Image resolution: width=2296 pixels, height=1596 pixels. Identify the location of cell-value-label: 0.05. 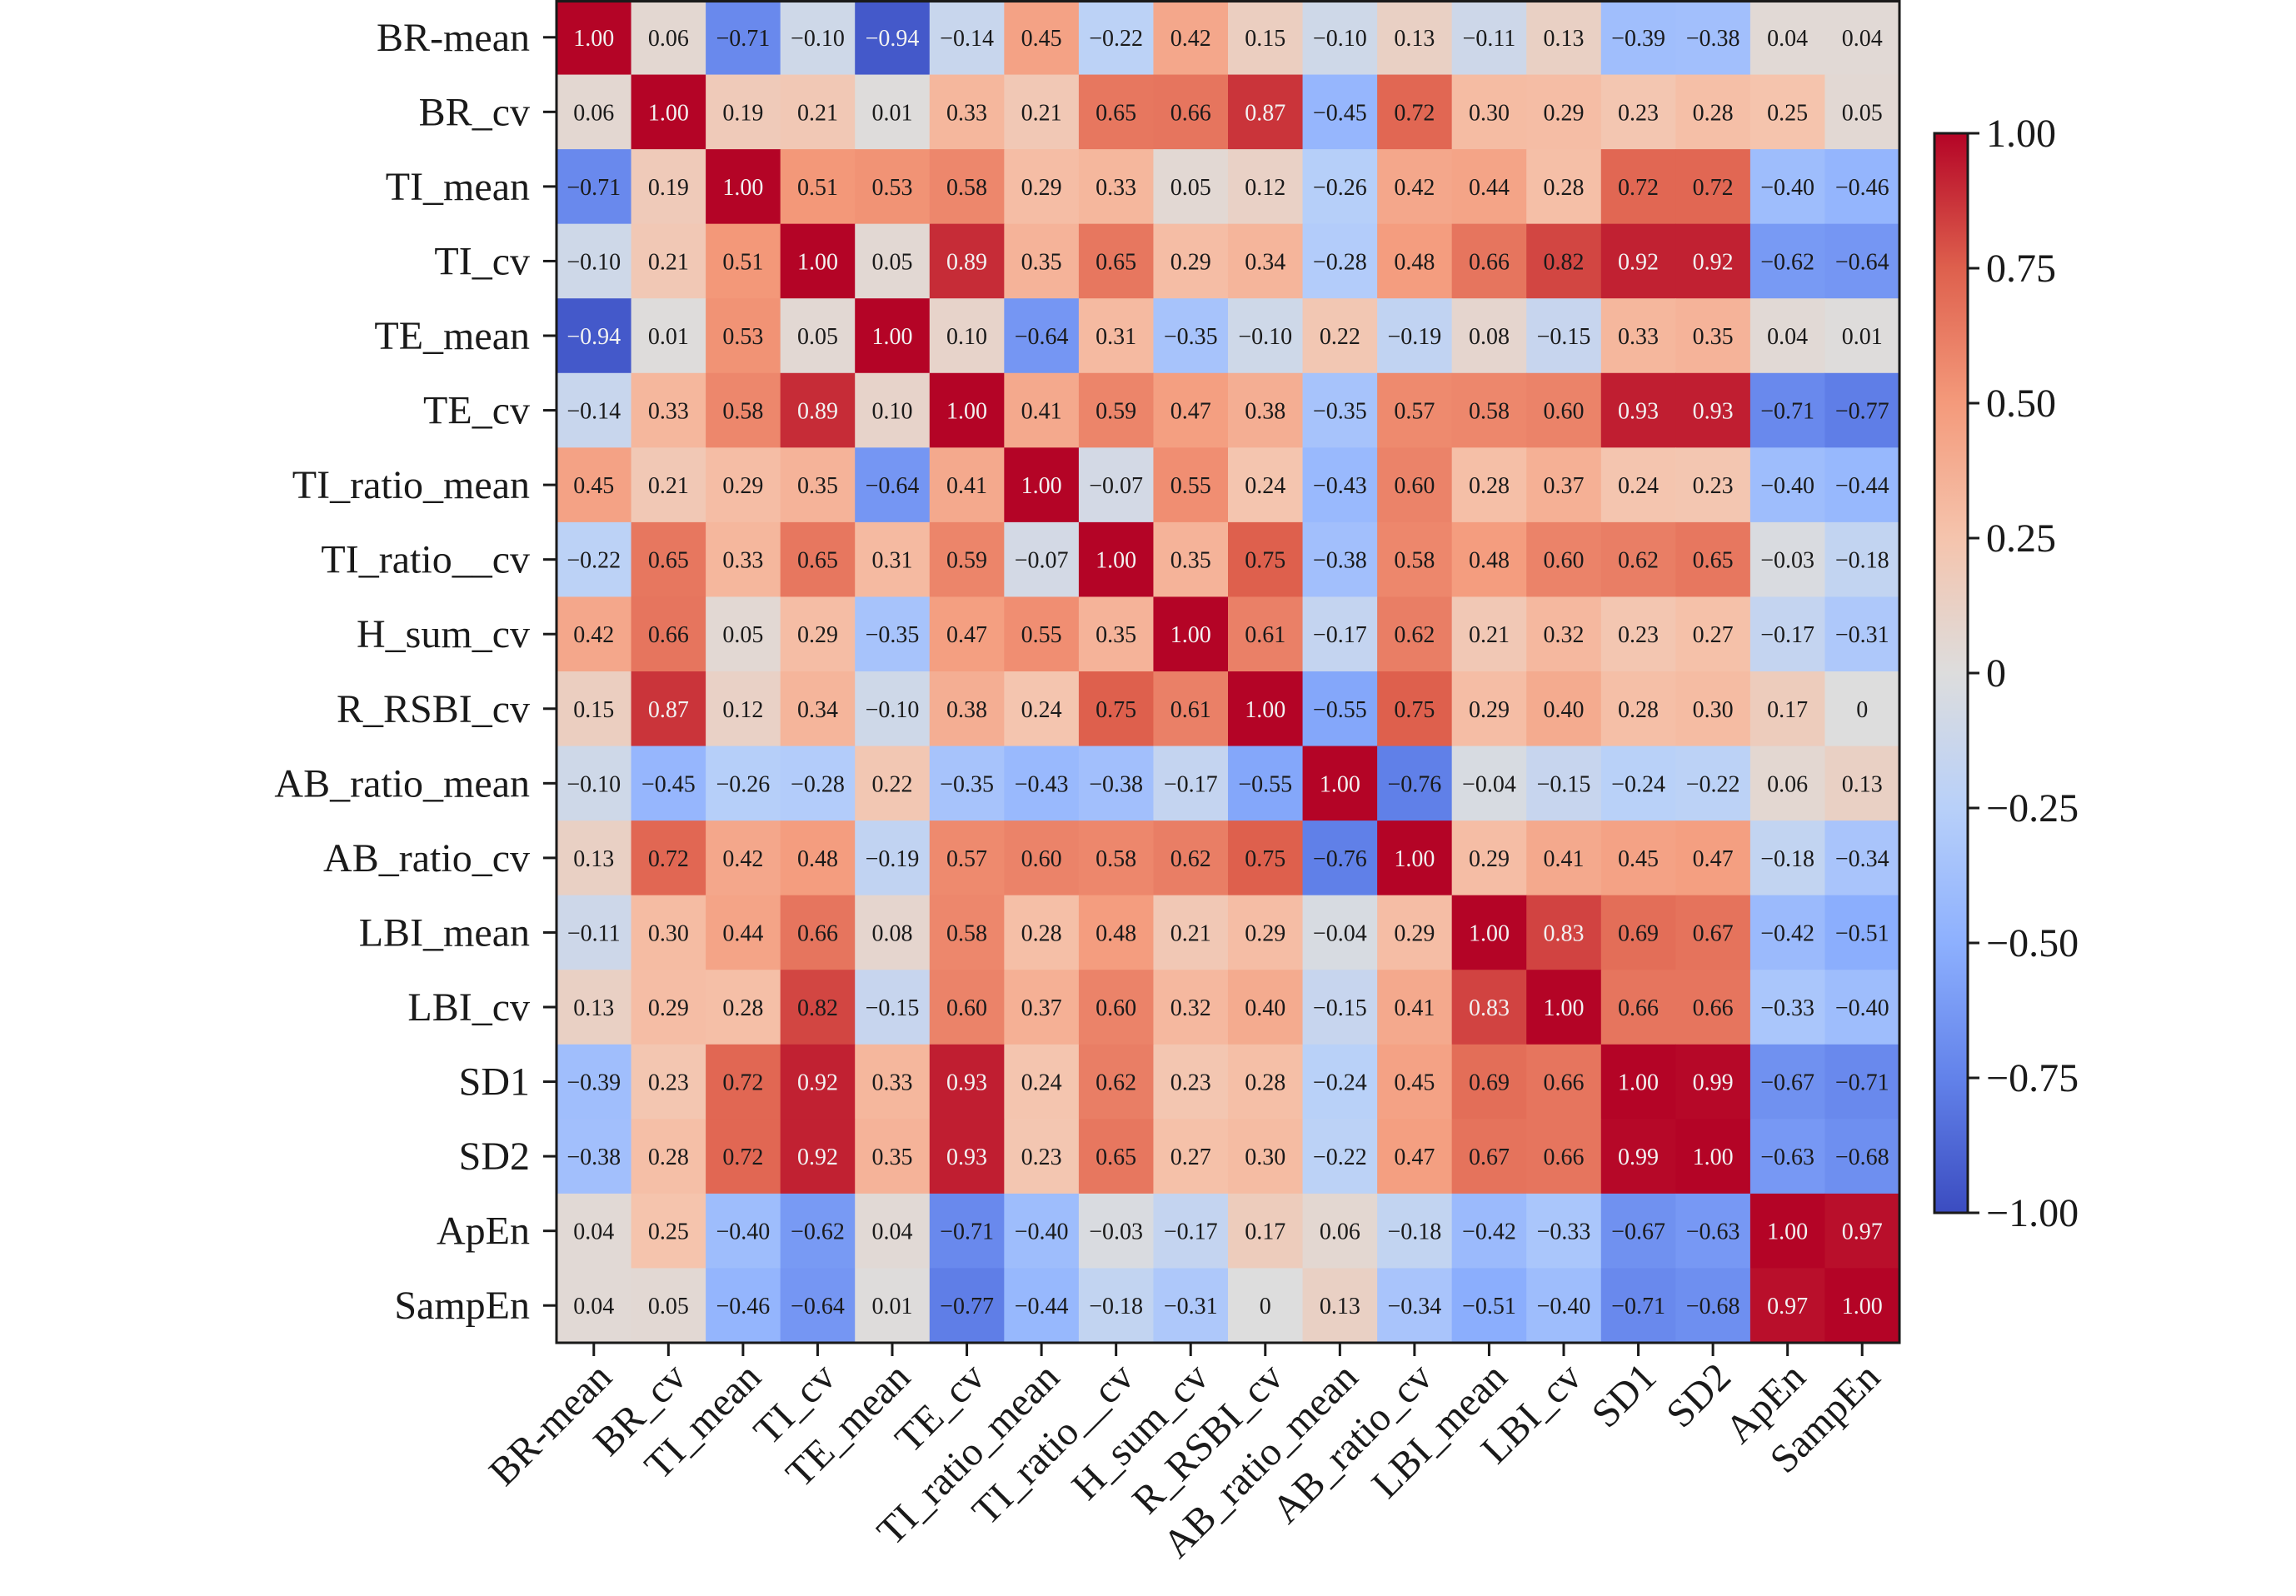
(668, 1306).